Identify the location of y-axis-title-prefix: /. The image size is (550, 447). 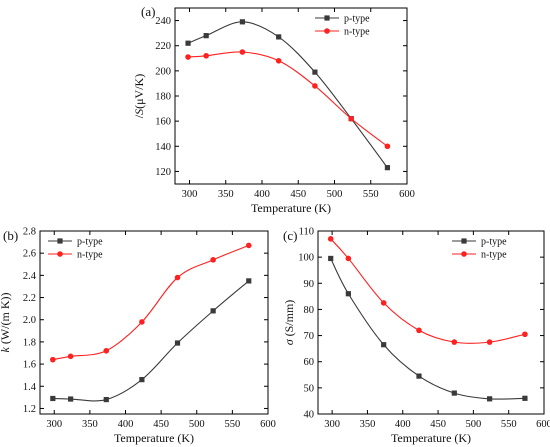
(139, 116).